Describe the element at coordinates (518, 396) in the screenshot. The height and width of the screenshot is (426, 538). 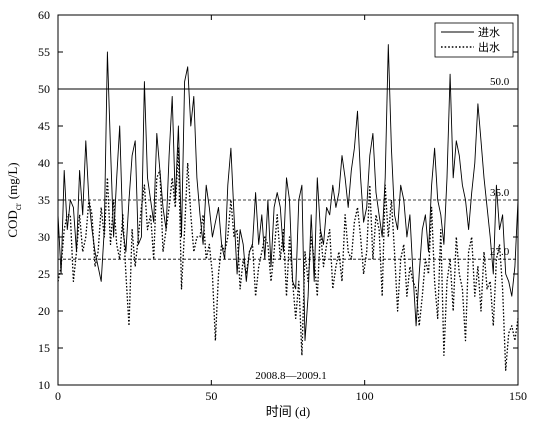
I see `x-tick-label: 150` at that location.